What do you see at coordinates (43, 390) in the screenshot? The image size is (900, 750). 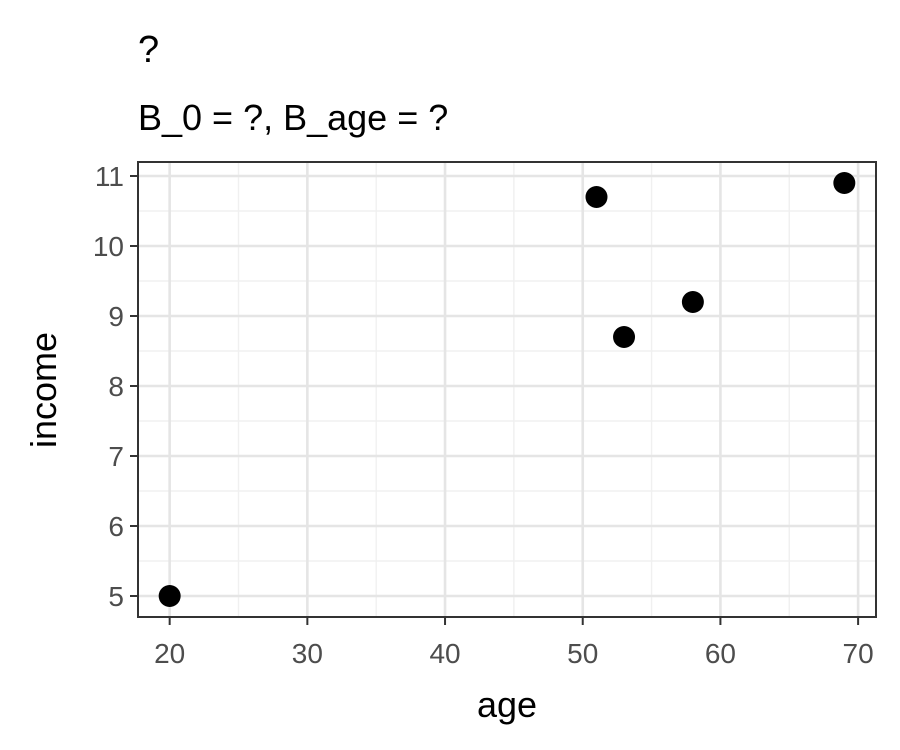 I see `y-axis-title: income` at bounding box center [43, 390].